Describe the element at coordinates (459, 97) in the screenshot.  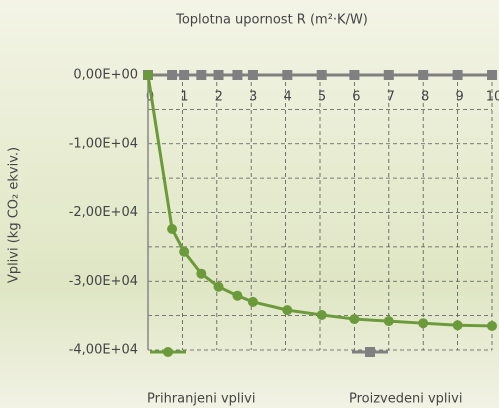
I see `x-tick-label: 9` at that location.